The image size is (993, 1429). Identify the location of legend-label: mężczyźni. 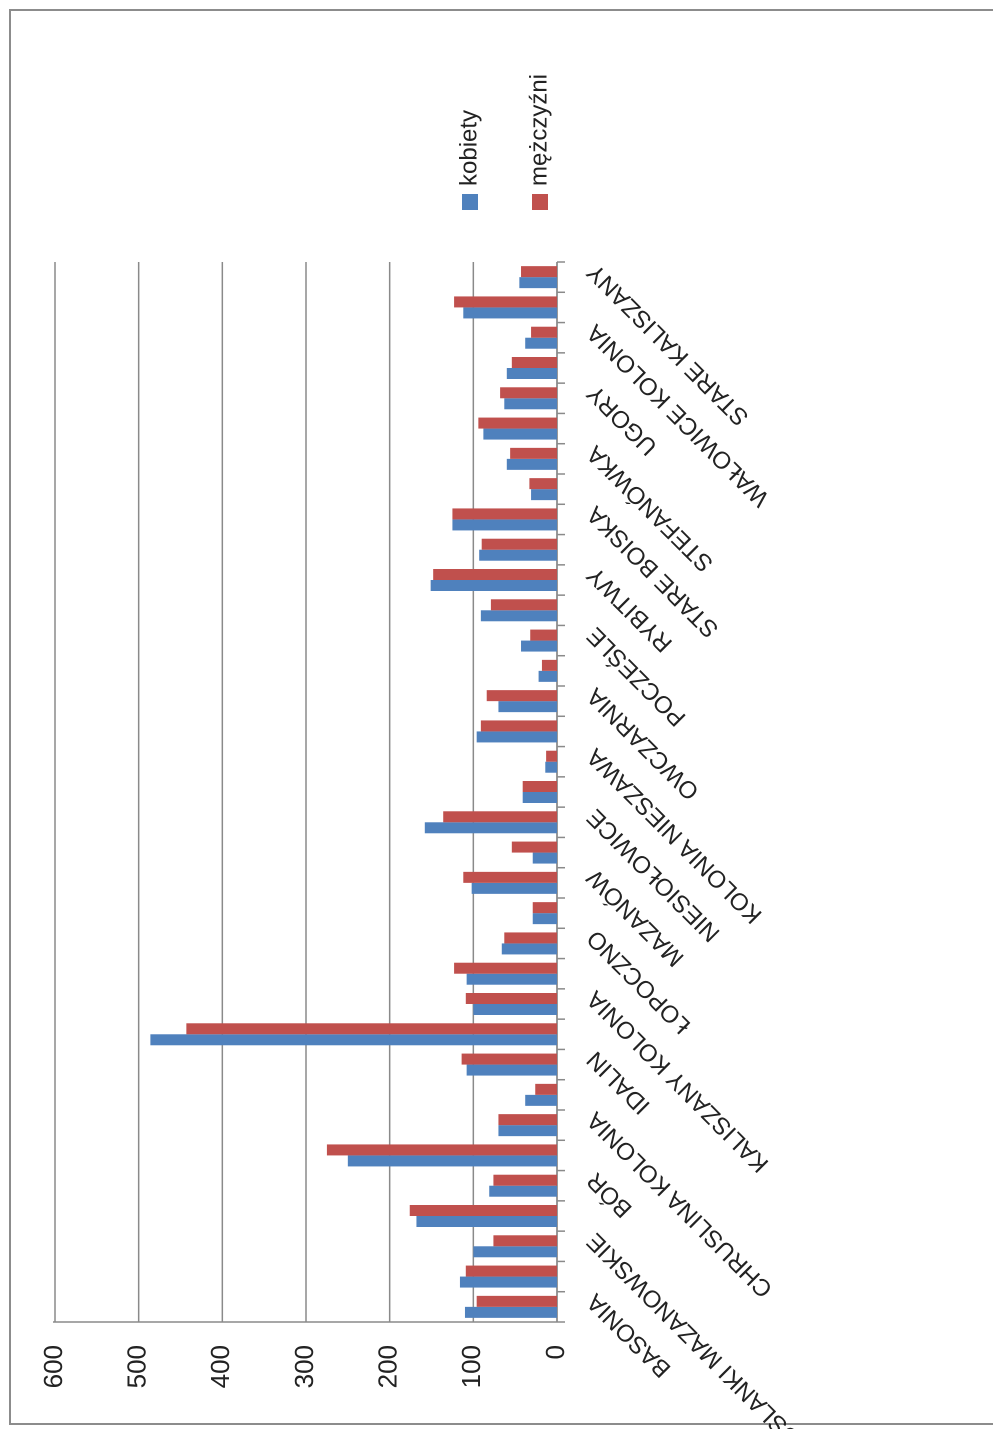
(538, 130).